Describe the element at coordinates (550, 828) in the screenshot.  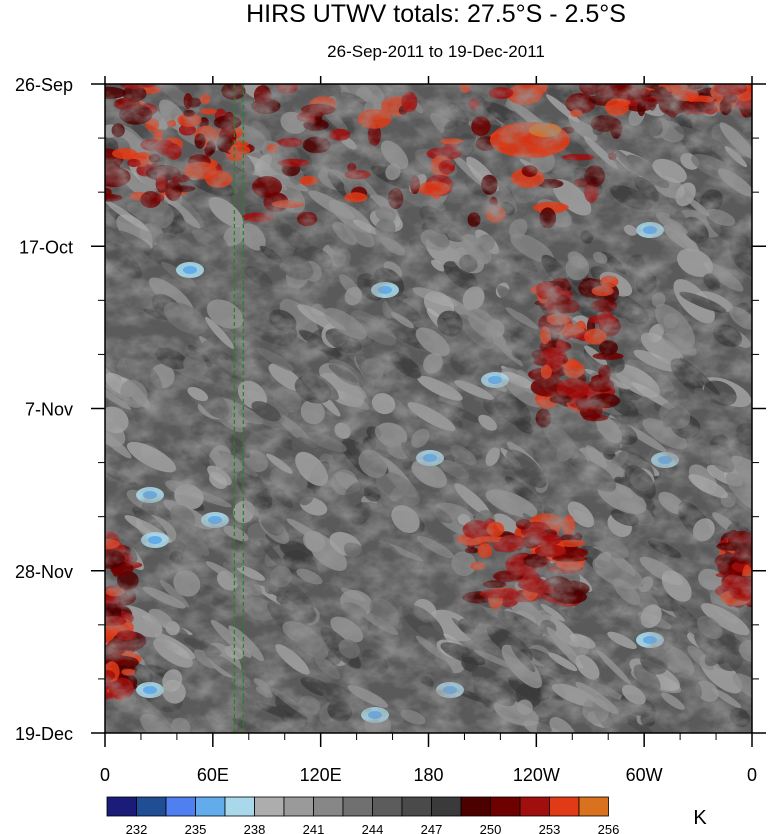
I see `colorbar-label: 253` at that location.